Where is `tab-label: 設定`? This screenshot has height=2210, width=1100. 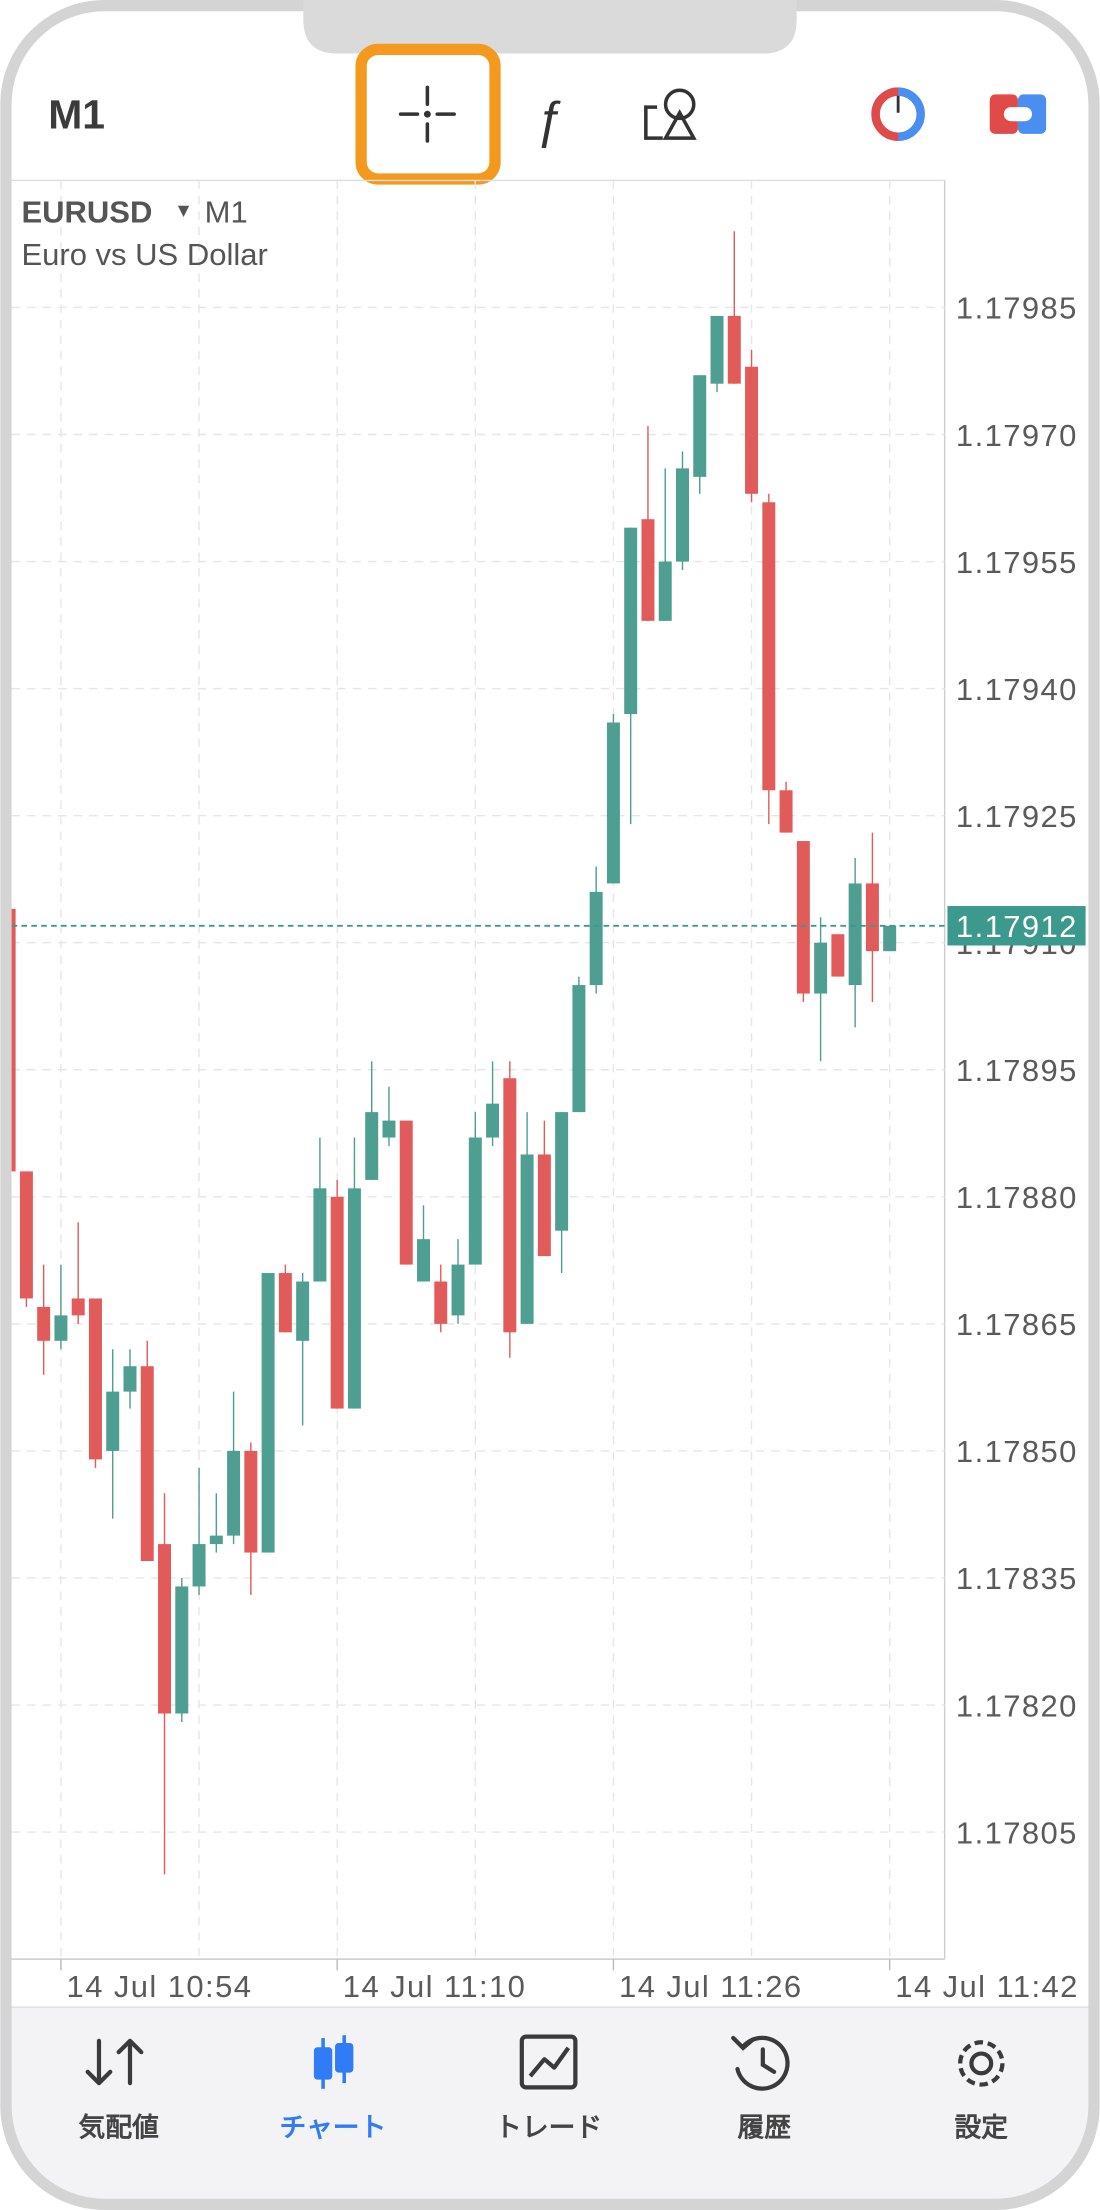
tab-label: 設定 is located at coordinates (982, 2128).